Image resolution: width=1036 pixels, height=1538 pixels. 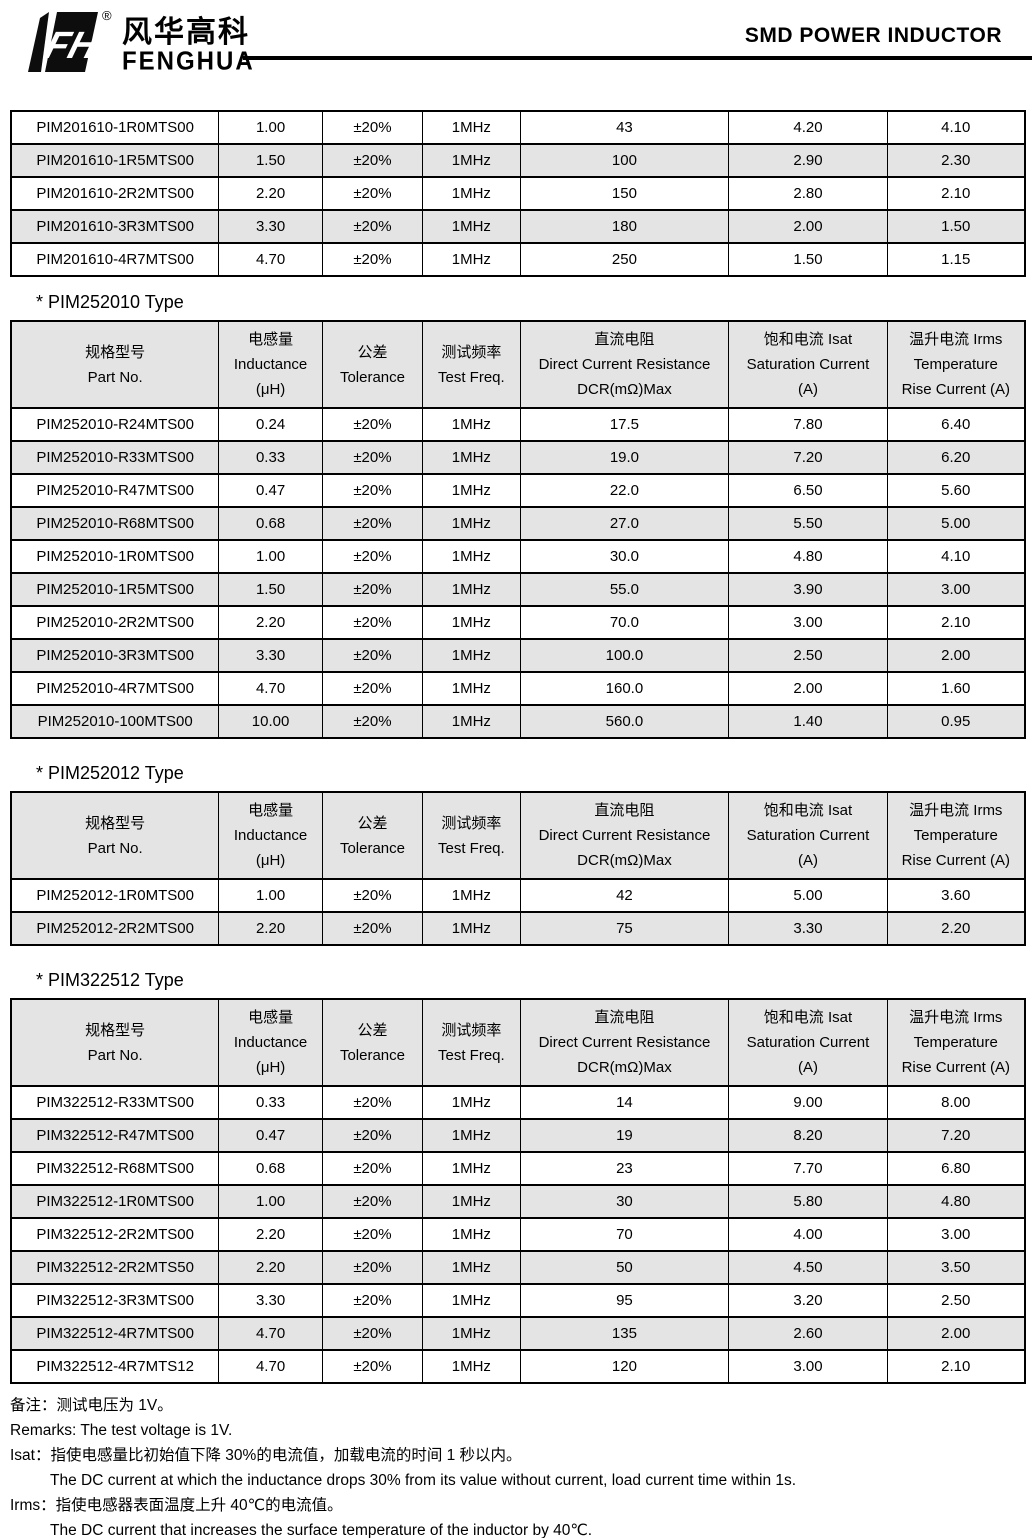 What do you see at coordinates (115, 193) in the screenshot?
I see `part-number-cell: PIM201610-2R2MTS00` at bounding box center [115, 193].